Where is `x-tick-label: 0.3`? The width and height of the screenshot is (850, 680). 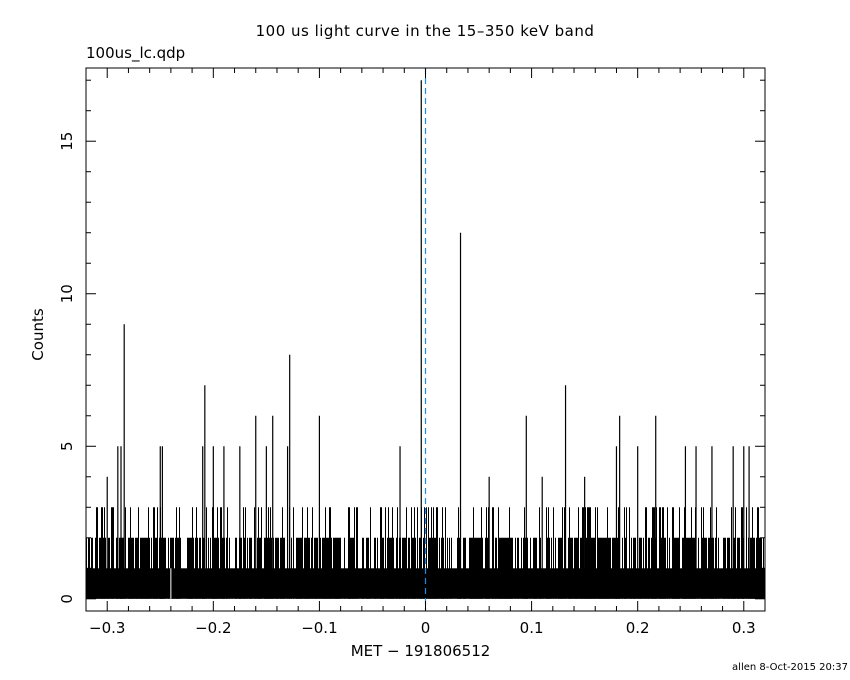
x-tick-label: 0.3 is located at coordinates (744, 628).